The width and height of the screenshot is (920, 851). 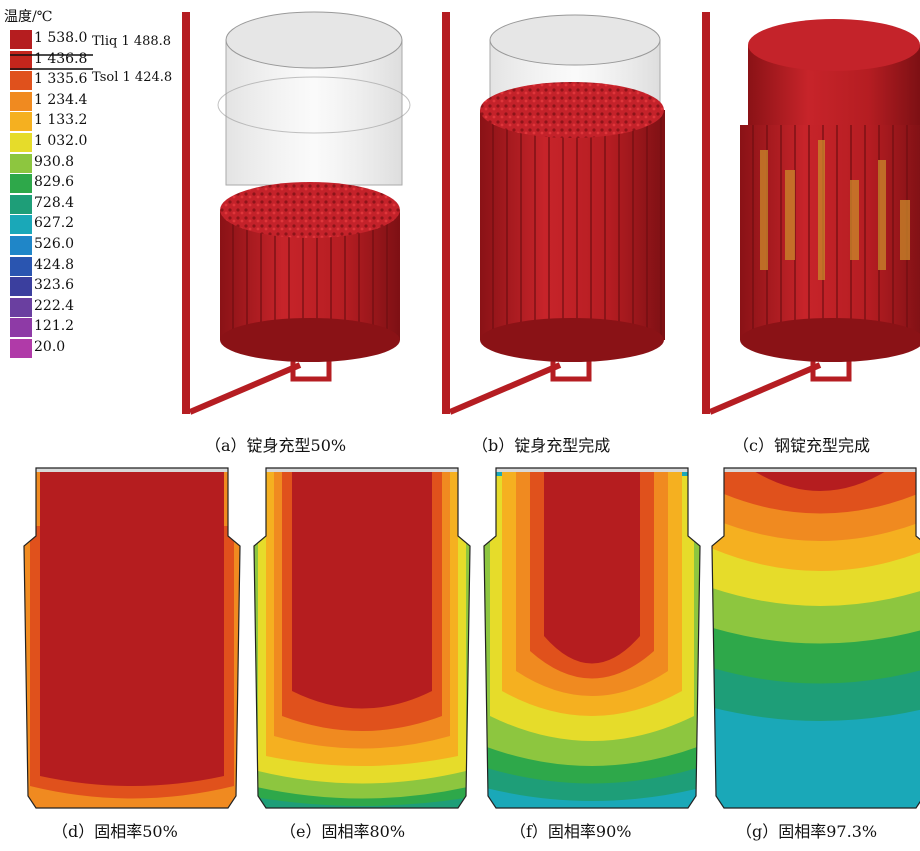 What do you see at coordinates (95, 347) in the screenshot?
I see `legend-entry: 20.0` at bounding box center [95, 347].